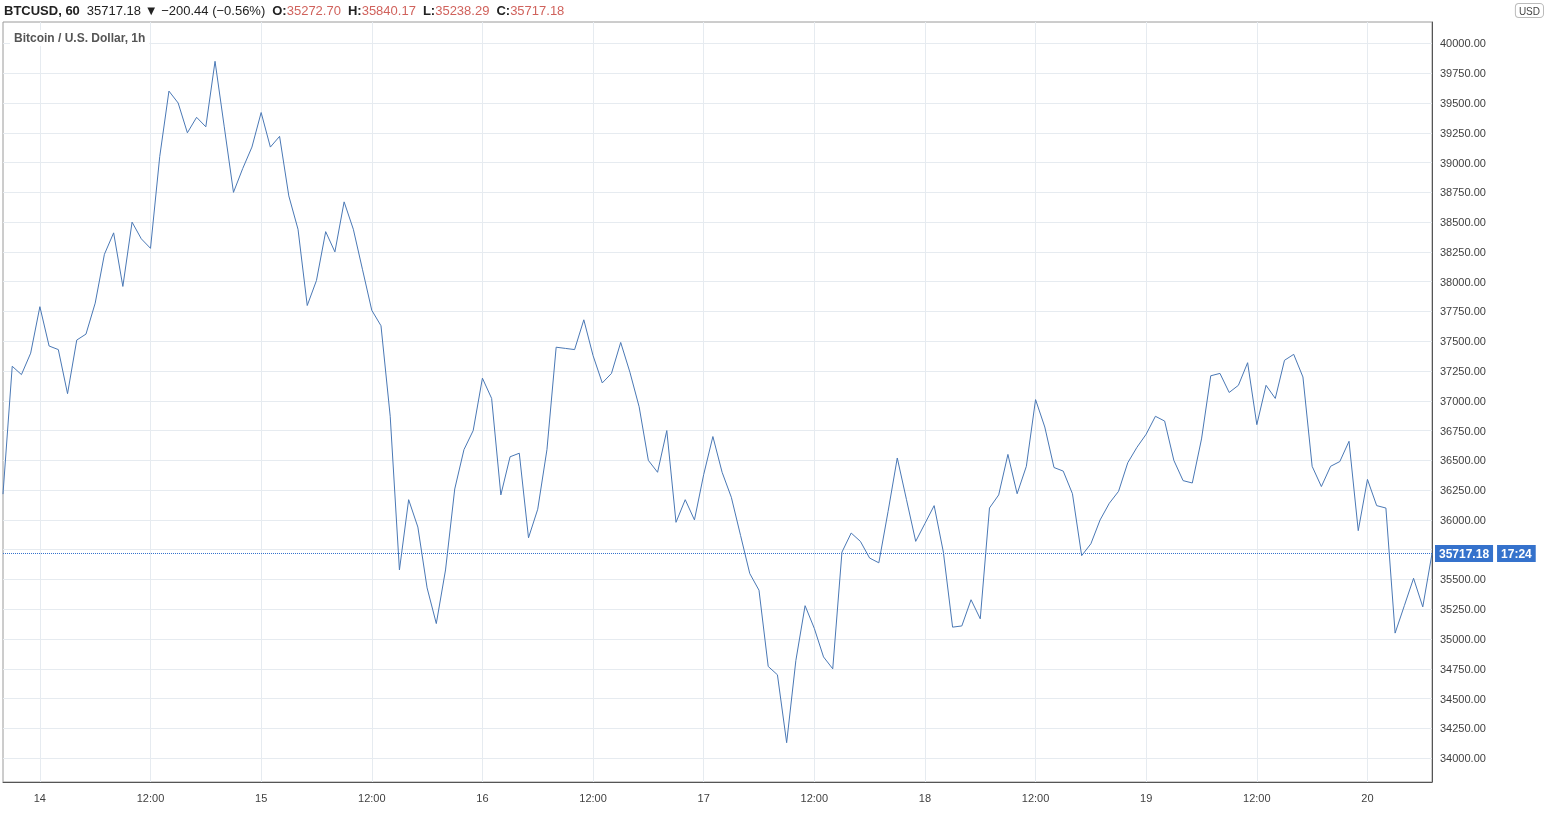 The image size is (1552, 840). Describe the element at coordinates (1367, 797) in the screenshot. I see `x-tick-label: 20` at that location.